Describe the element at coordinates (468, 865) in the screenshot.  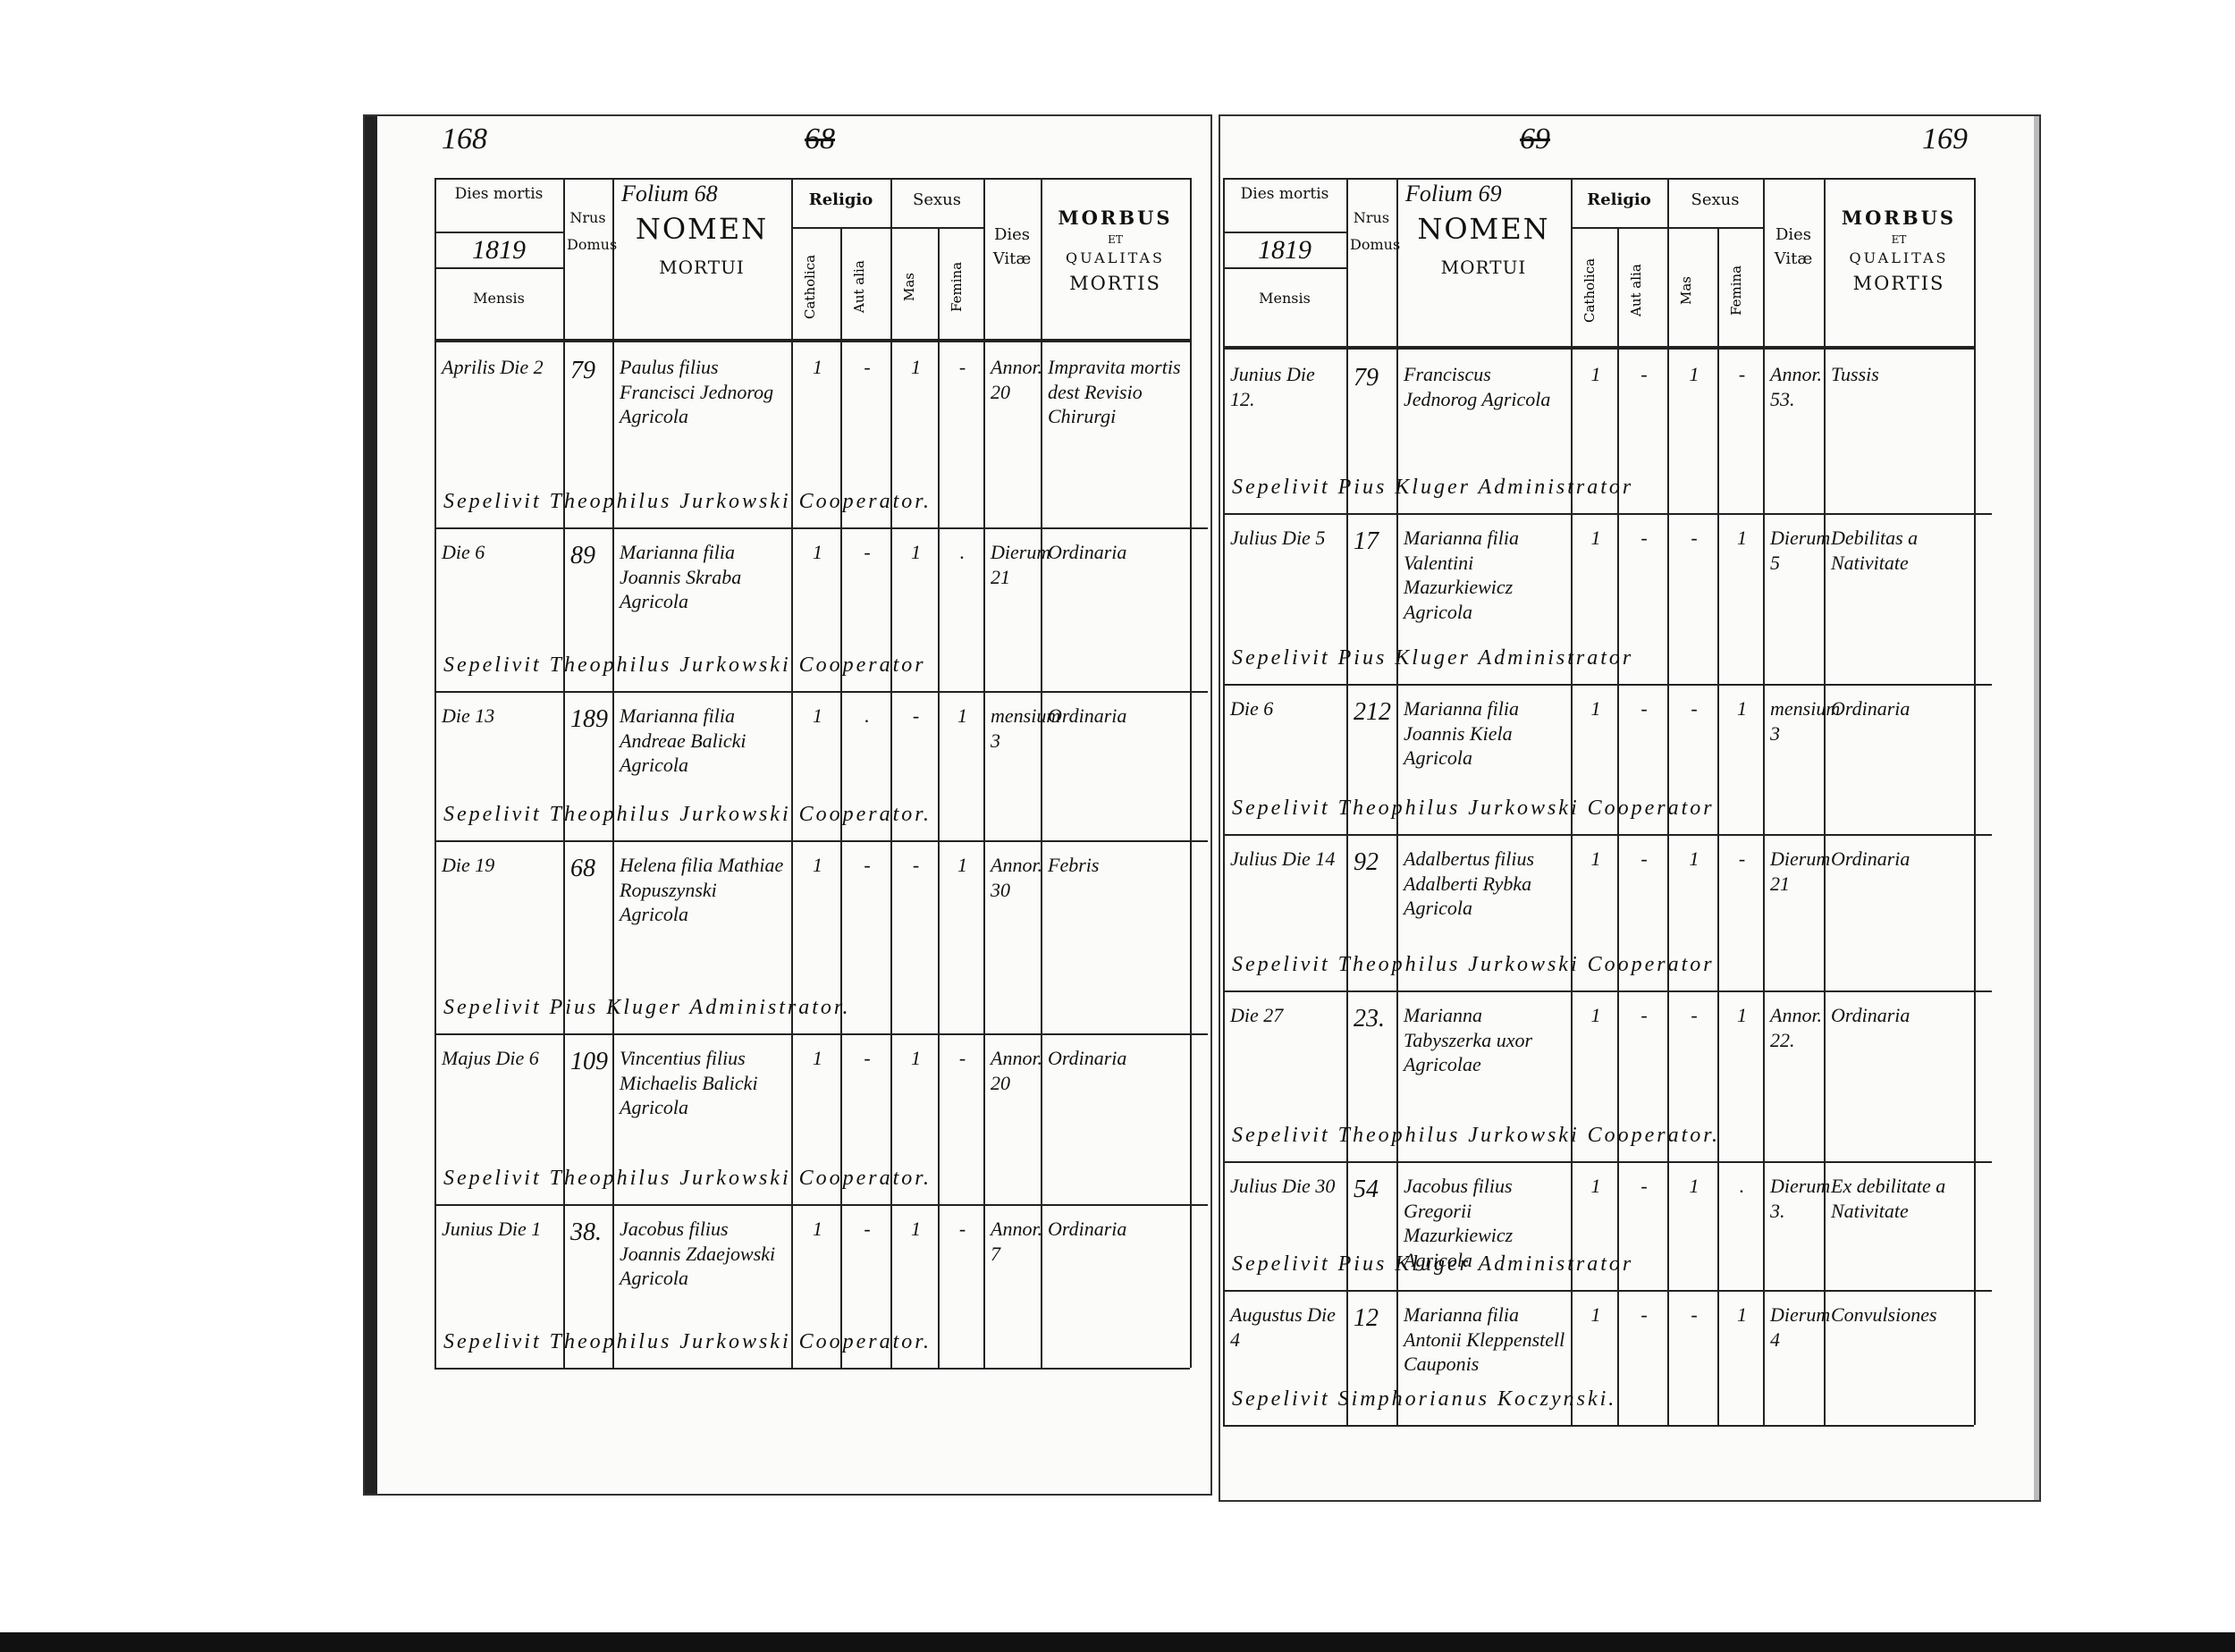
I see `entry-date: Die 19` at that location.